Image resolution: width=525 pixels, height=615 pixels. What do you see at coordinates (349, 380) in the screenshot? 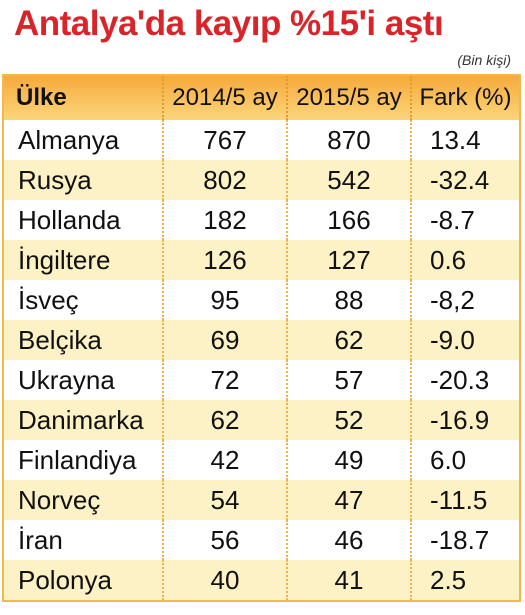
I see `value-cell: 57` at bounding box center [349, 380].